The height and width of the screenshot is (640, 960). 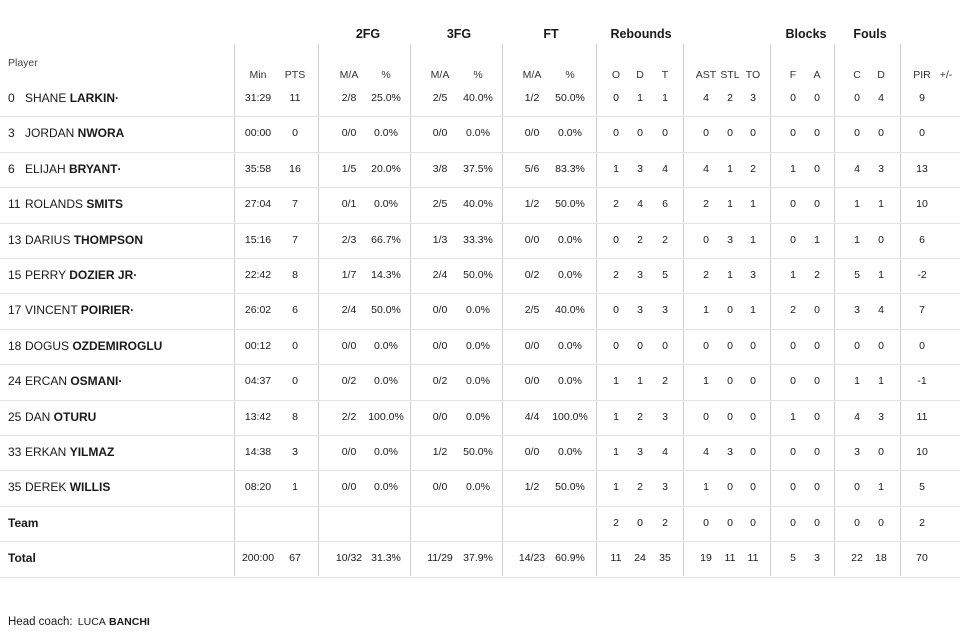 I want to click on stat-2fg-pct: 14.3%, so click(x=386, y=275).